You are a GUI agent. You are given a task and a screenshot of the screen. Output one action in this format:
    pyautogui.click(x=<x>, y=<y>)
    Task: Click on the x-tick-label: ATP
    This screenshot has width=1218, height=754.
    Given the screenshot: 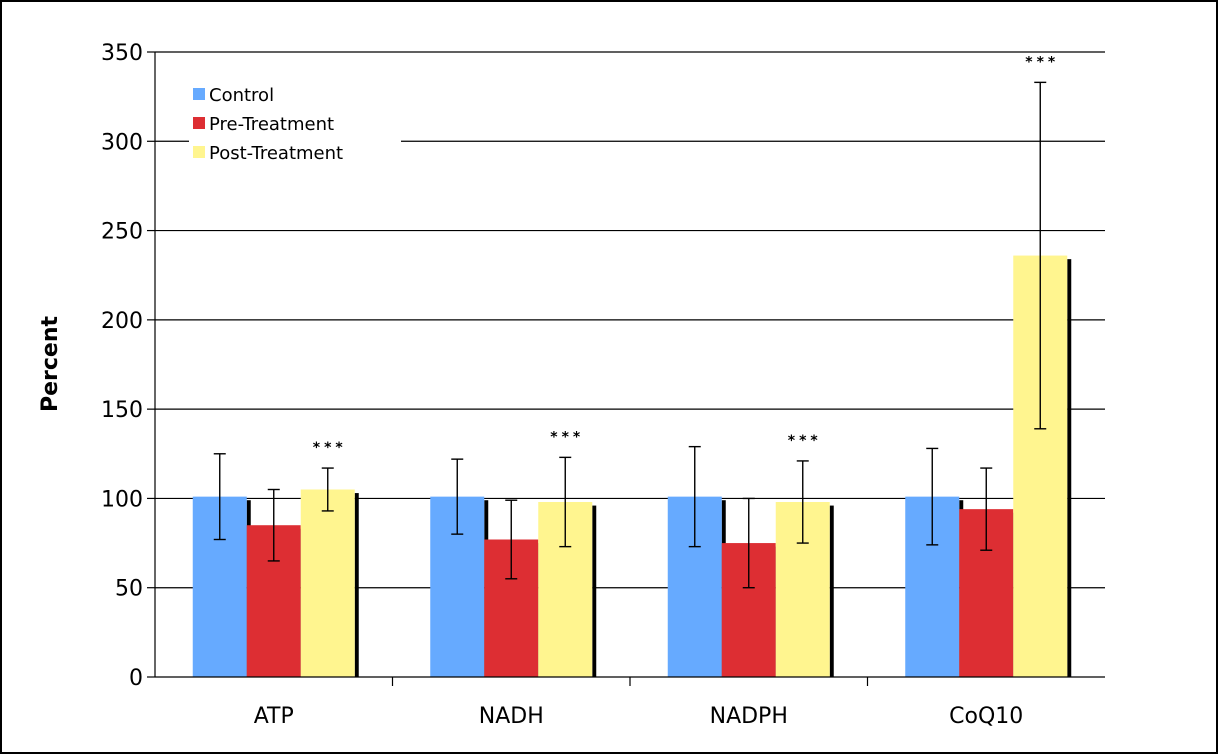 What is the action you would take?
    pyautogui.click(x=274, y=716)
    